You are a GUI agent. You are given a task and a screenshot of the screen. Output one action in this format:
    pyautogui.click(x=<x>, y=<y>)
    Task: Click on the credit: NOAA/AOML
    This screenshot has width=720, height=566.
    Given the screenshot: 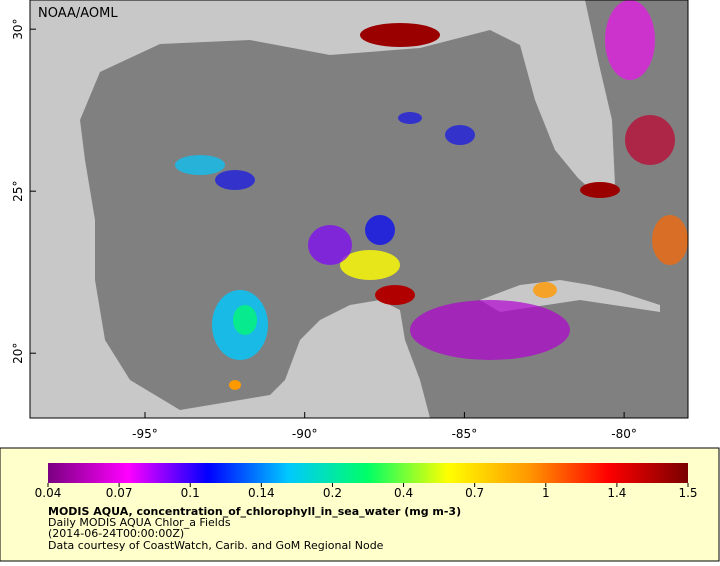 What is the action you would take?
    pyautogui.click(x=78, y=13)
    